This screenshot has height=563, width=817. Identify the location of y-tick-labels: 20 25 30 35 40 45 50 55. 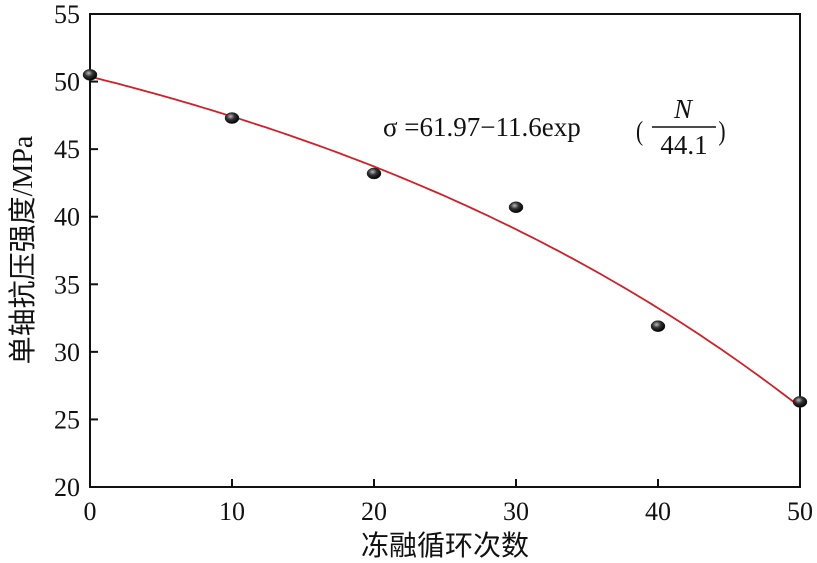
(67, 251).